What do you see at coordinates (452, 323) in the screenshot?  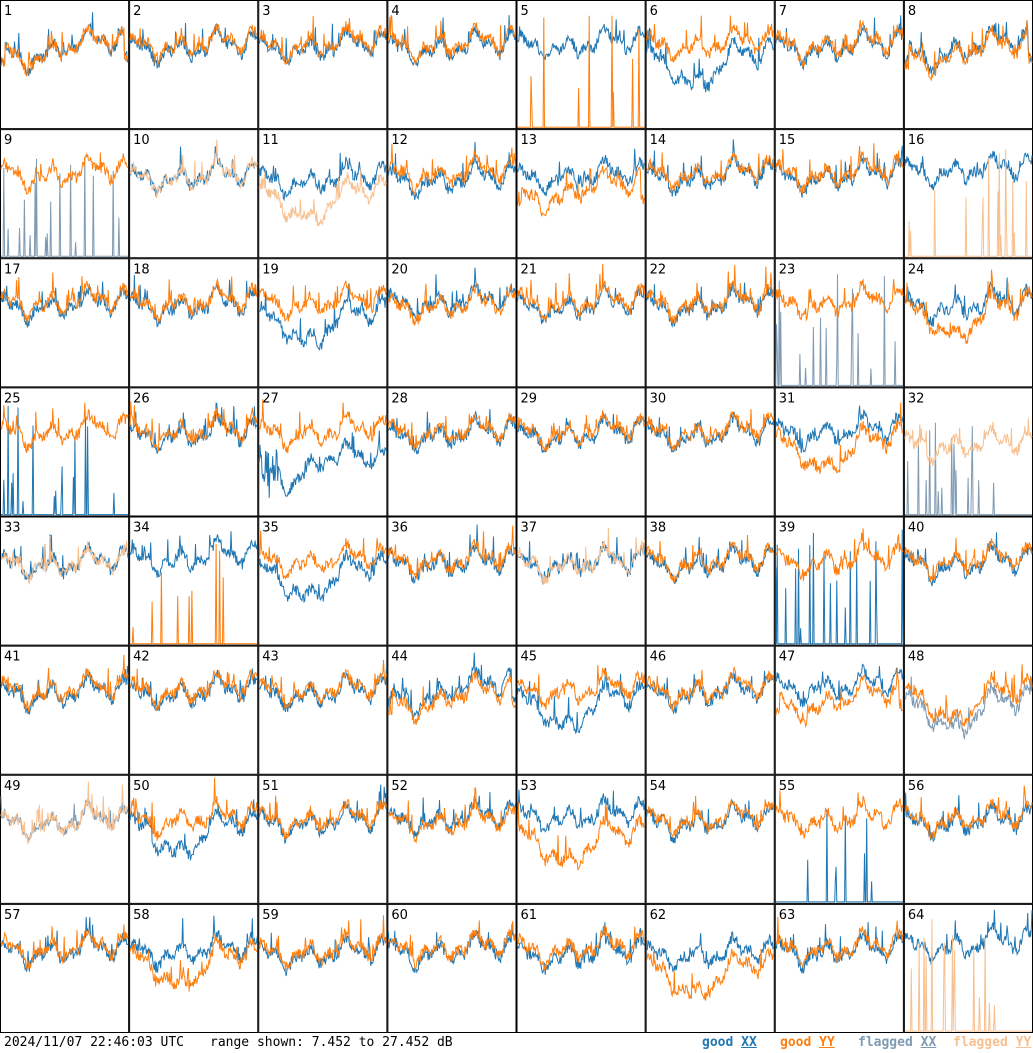 I see `panel-20: 20` at bounding box center [452, 323].